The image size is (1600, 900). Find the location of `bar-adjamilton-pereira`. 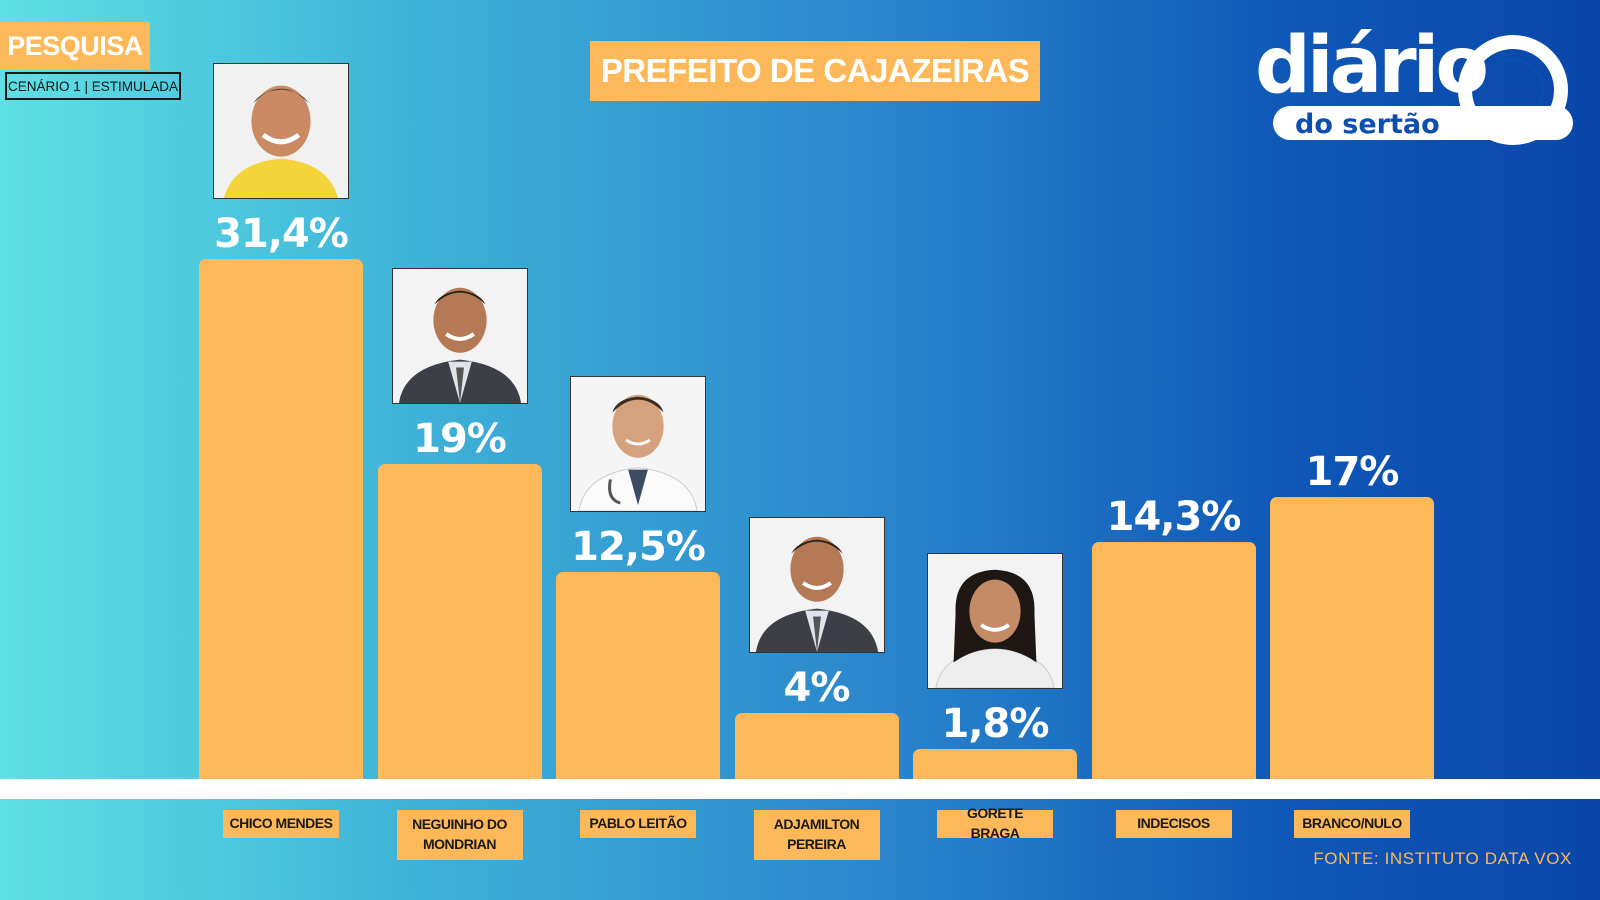

bar-adjamilton-pereira is located at coordinates (816, 745).